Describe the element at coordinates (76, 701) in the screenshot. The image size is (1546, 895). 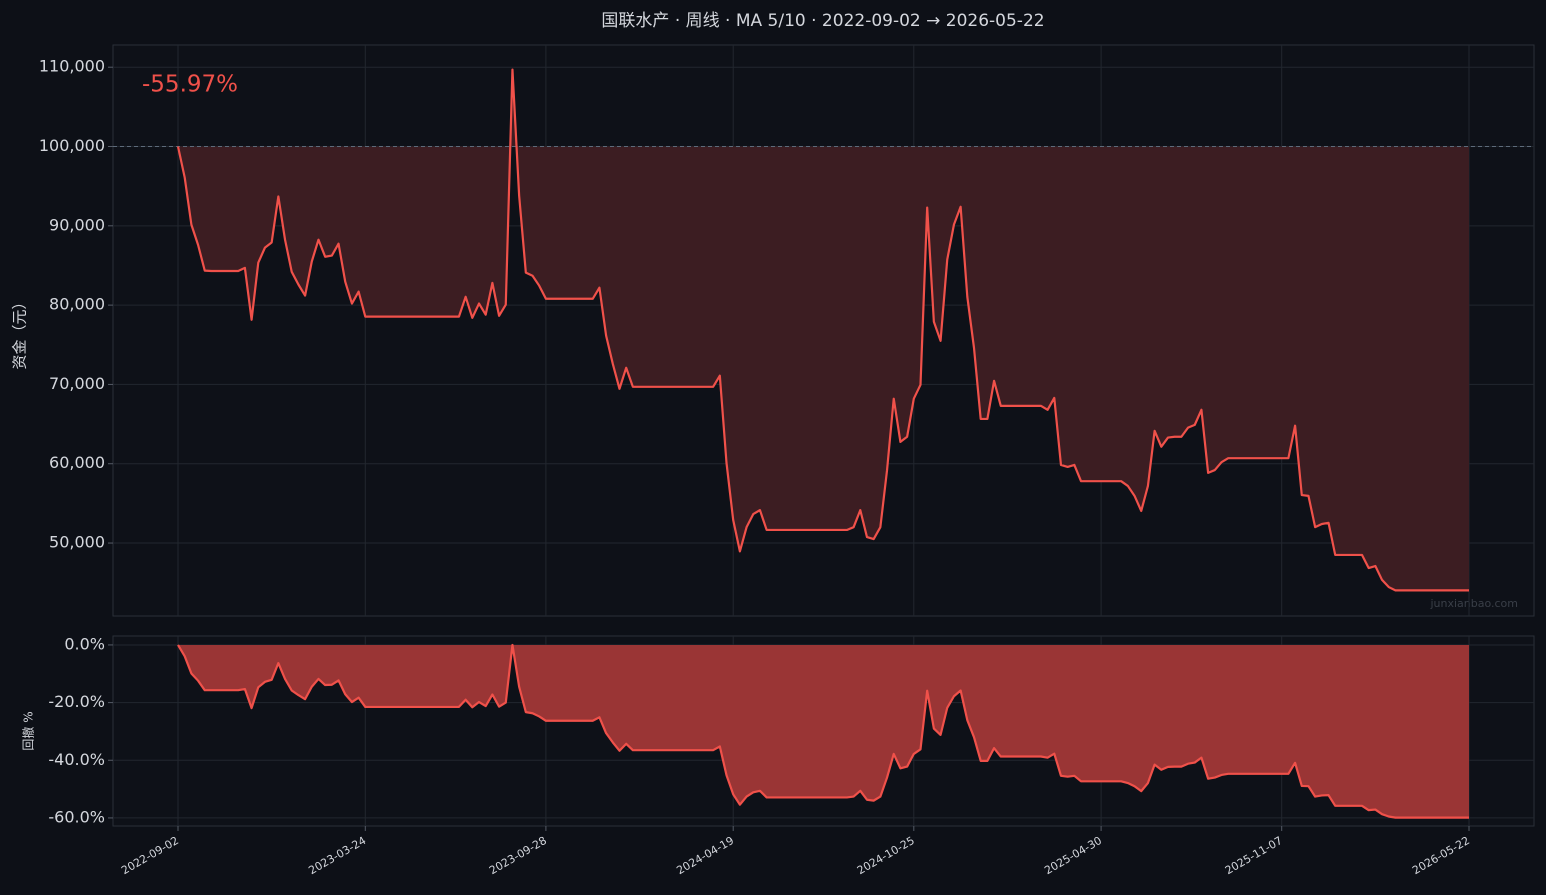
I see `y-tick-label: -20.0%` at that location.